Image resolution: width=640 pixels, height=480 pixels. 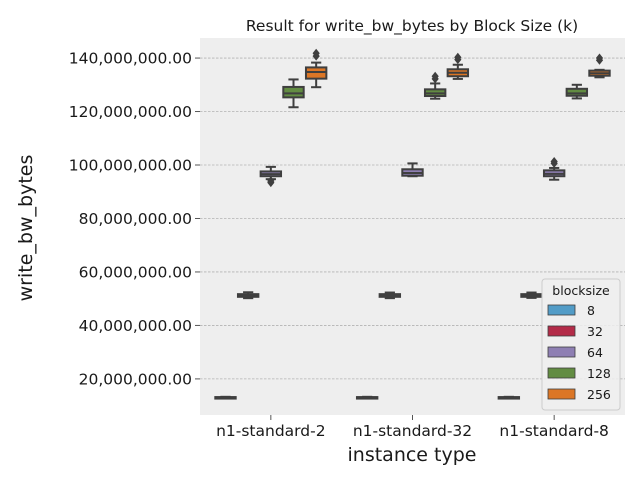 What do you see at coordinates (270, 431) in the screenshot?
I see `x-tick-label: n1-standard-2` at bounding box center [270, 431].